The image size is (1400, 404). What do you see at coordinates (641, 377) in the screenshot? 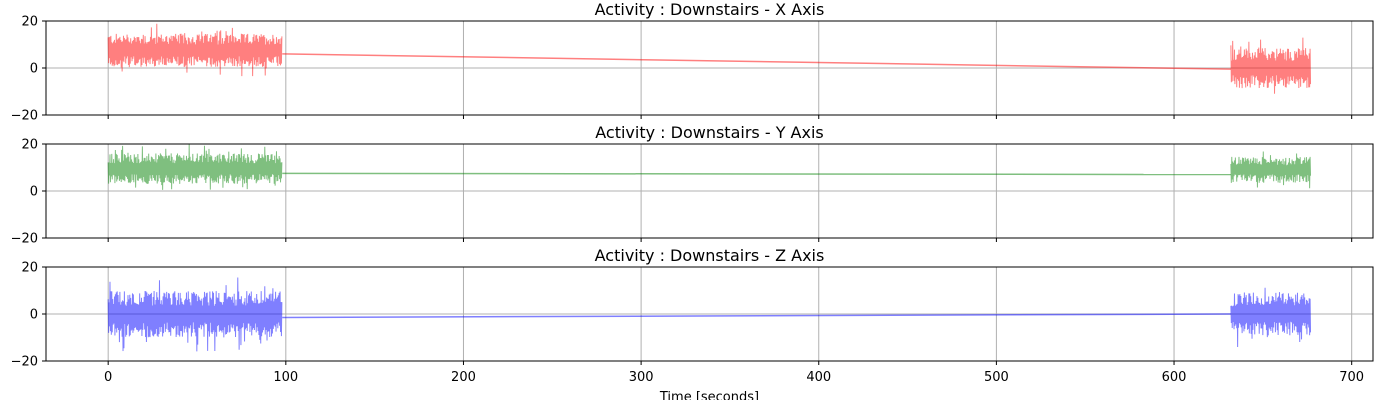
I see `x-tick-label: 300` at bounding box center [641, 377].